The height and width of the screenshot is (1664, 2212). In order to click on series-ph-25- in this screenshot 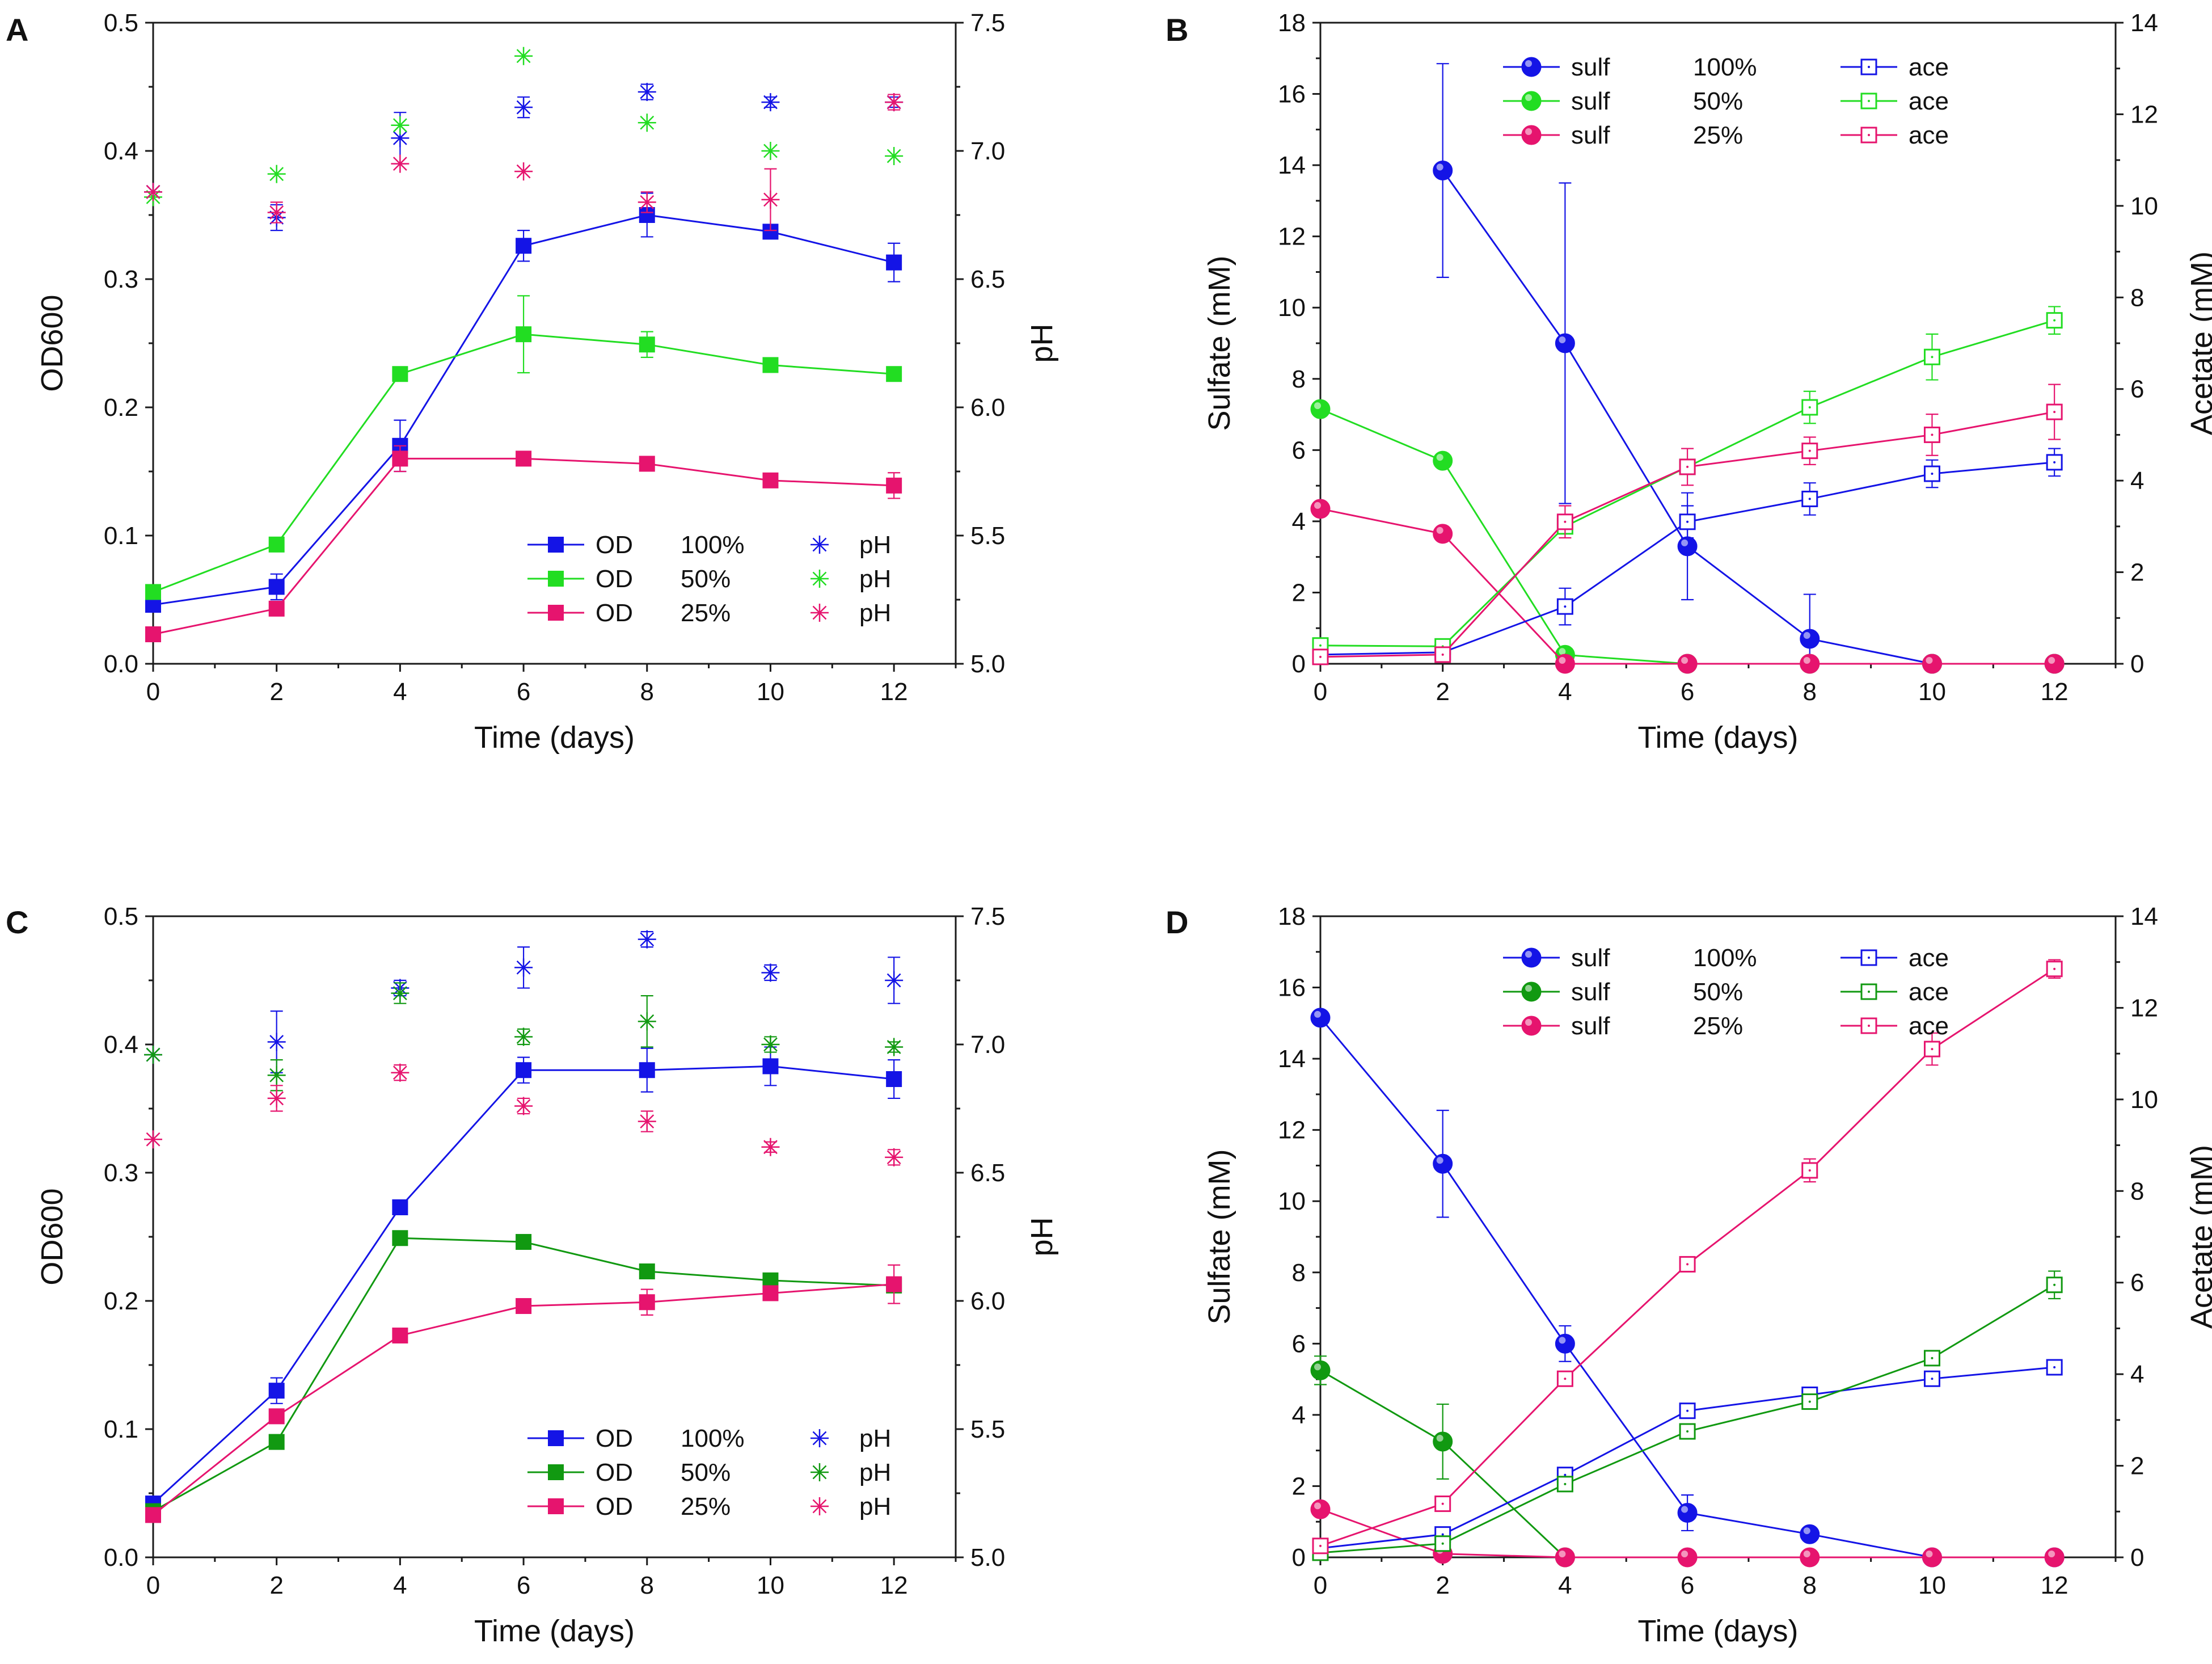, I will do `click(524, 162)`.